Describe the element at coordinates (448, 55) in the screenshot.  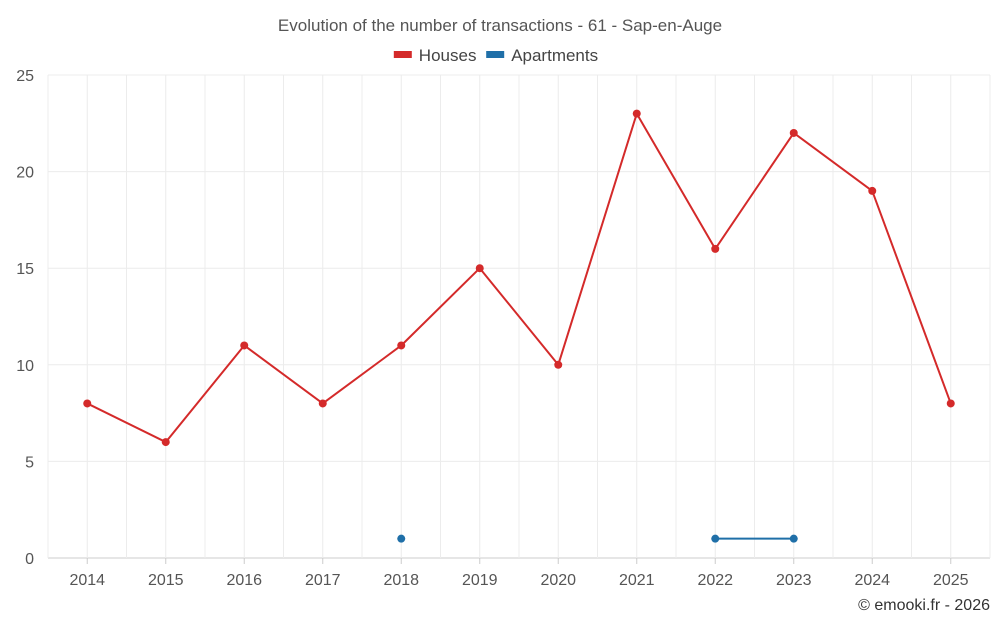
I see `legend-label: Houses` at that location.